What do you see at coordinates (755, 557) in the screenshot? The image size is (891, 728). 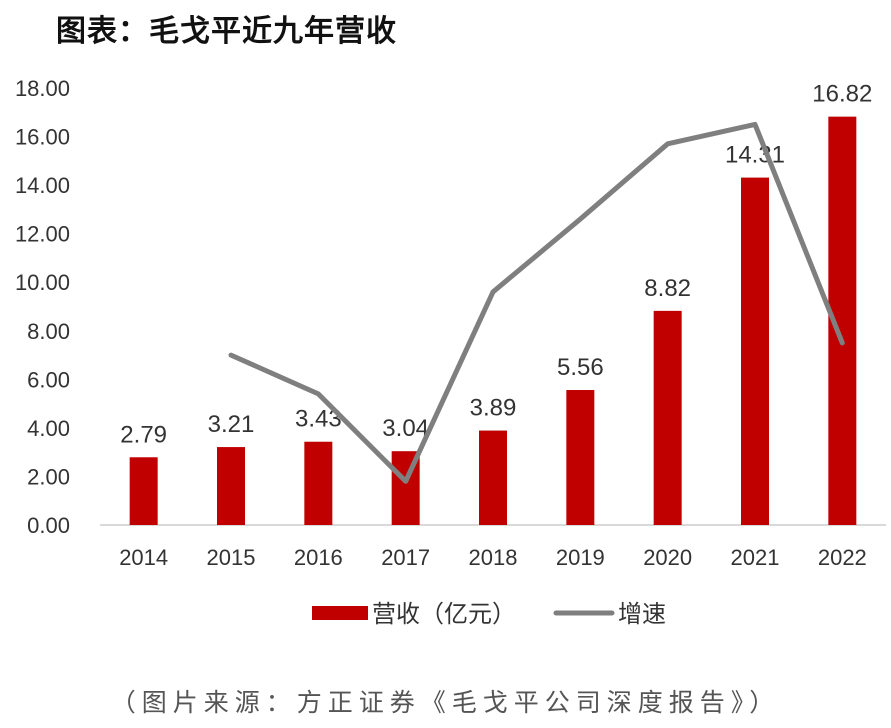 I see `x-tick-label: 2021` at bounding box center [755, 557].